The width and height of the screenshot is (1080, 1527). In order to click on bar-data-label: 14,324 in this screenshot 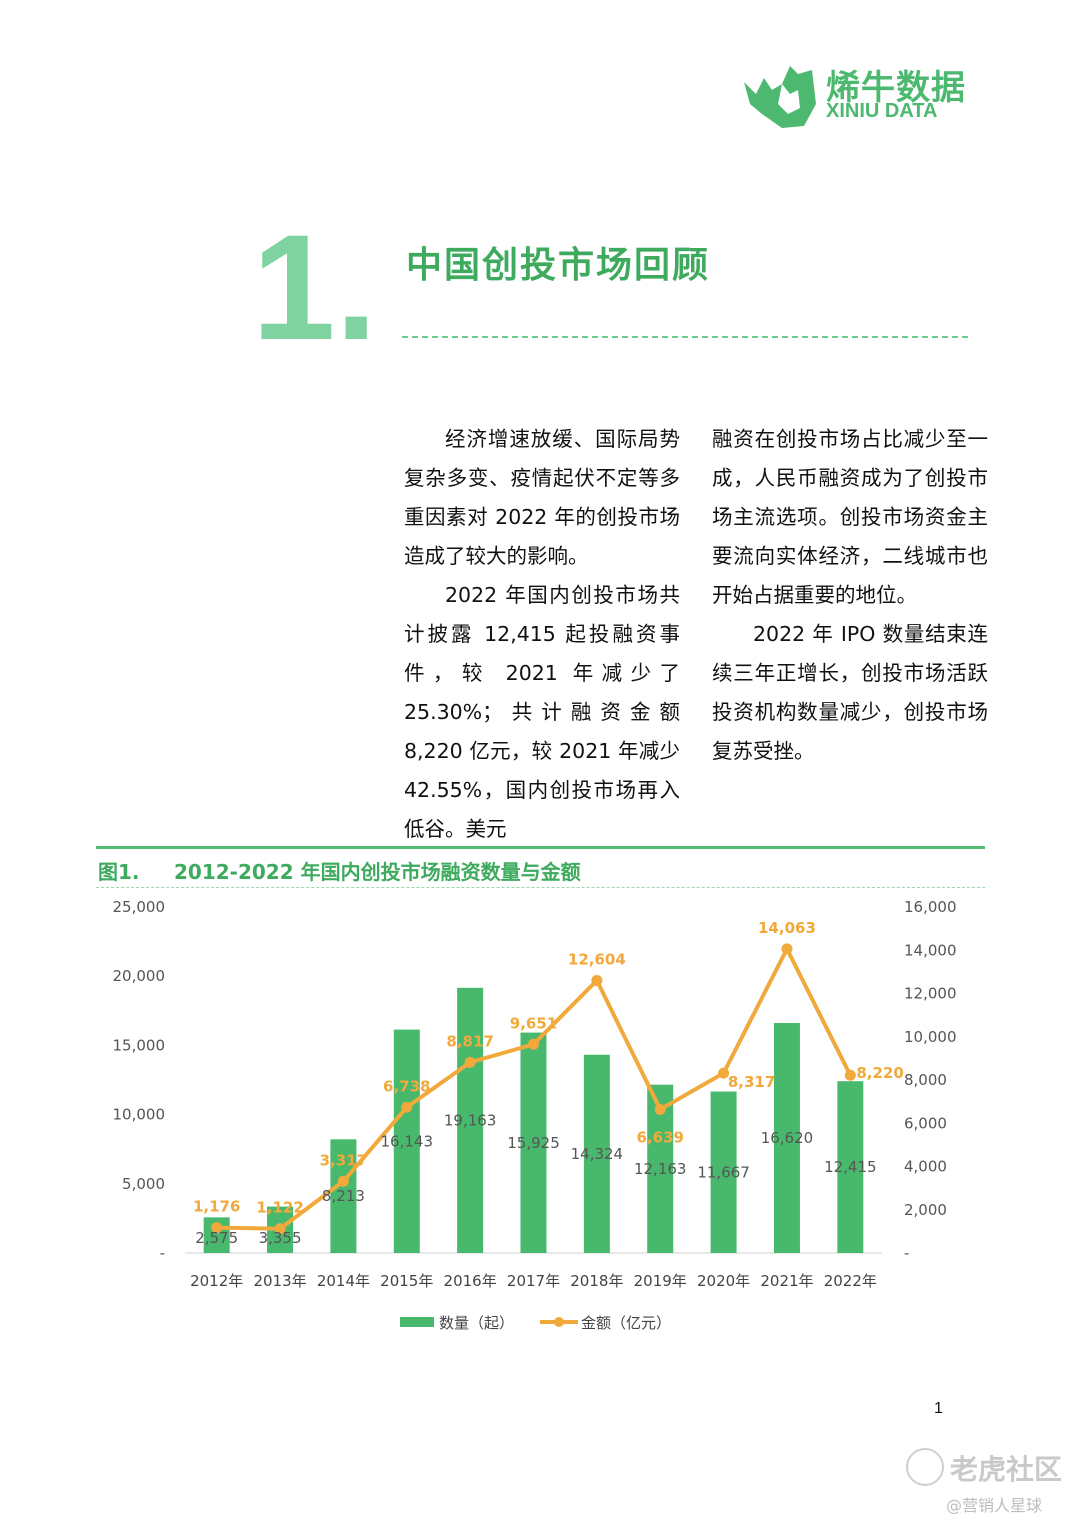, I will do `click(597, 1154)`.